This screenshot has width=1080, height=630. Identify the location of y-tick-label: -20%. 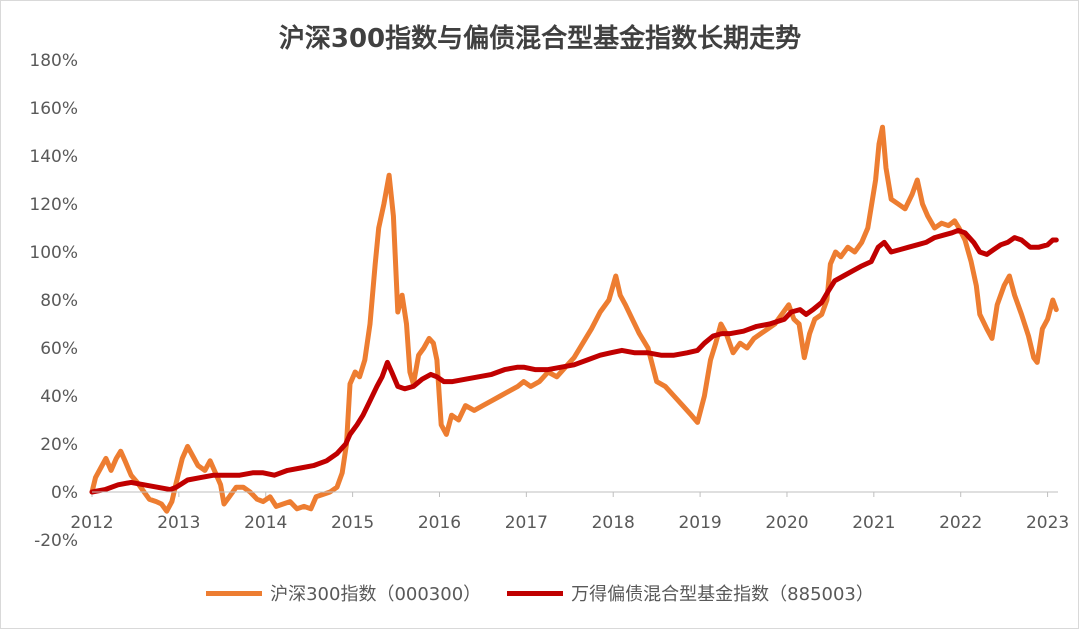
(56, 541).